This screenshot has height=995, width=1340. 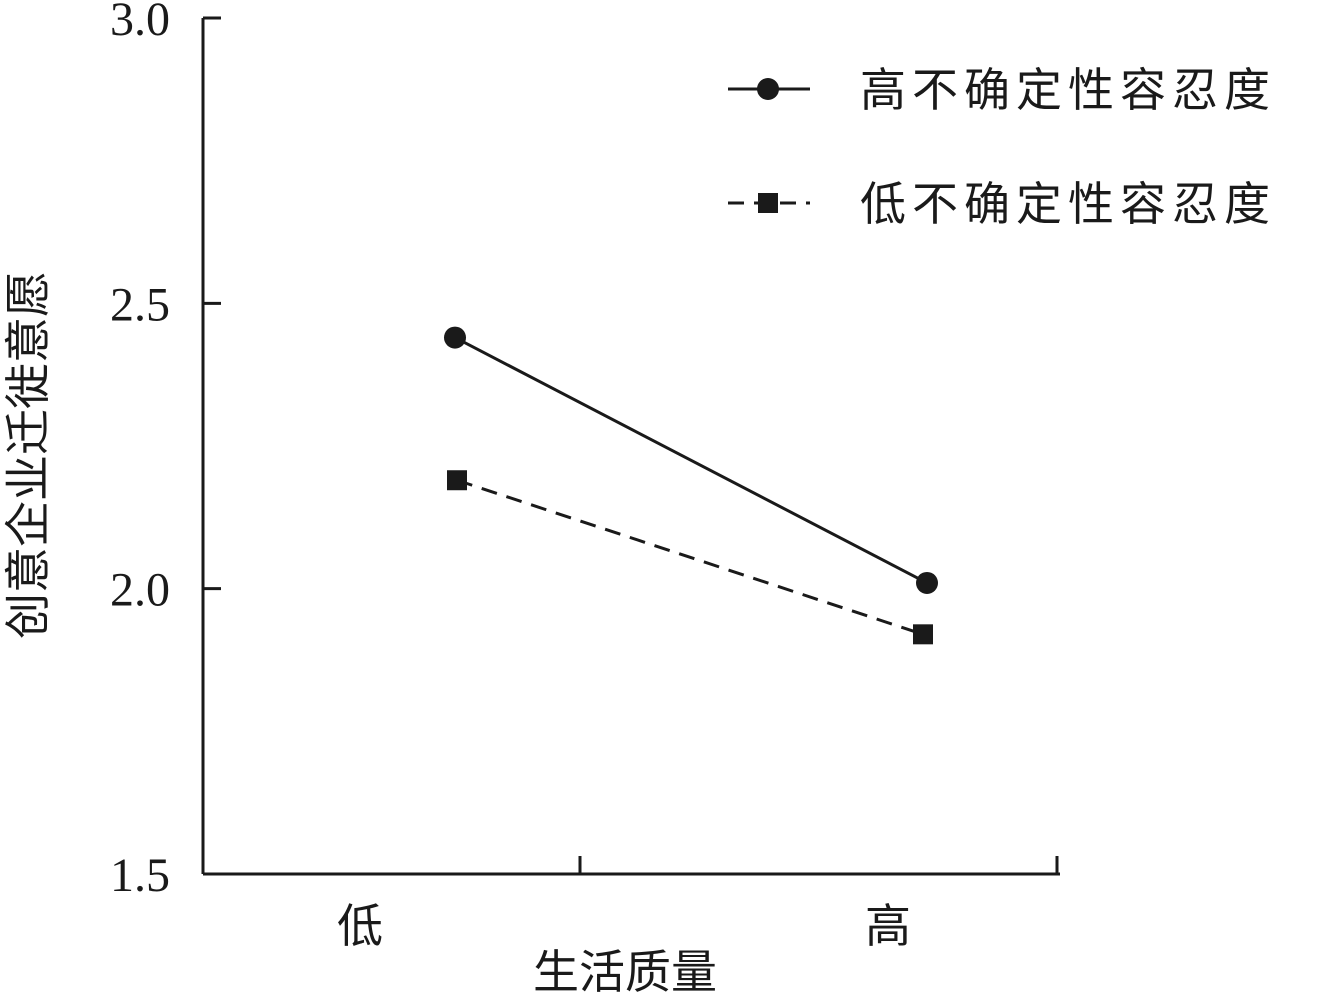 What do you see at coordinates (140, 304) in the screenshot?
I see `y-tick-label: 2.5` at bounding box center [140, 304].